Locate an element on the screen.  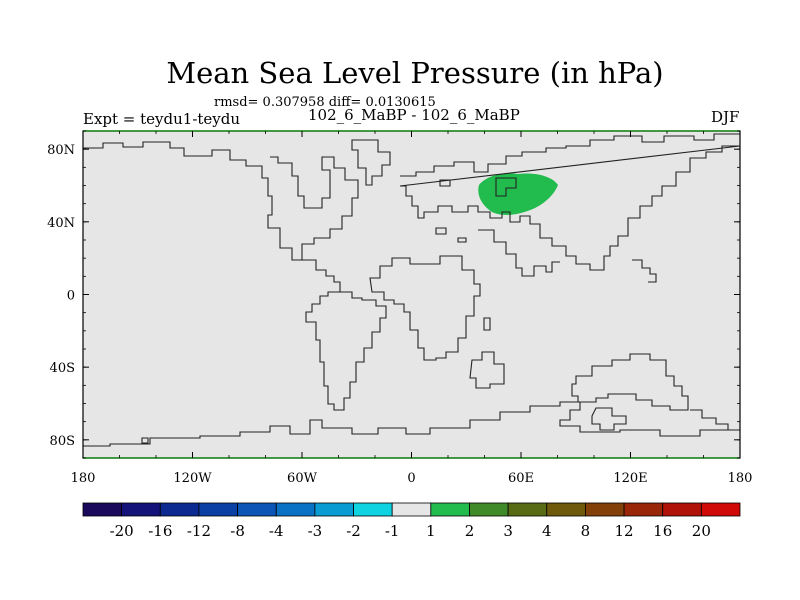
colorbar-label: 4 is located at coordinates (547, 531).